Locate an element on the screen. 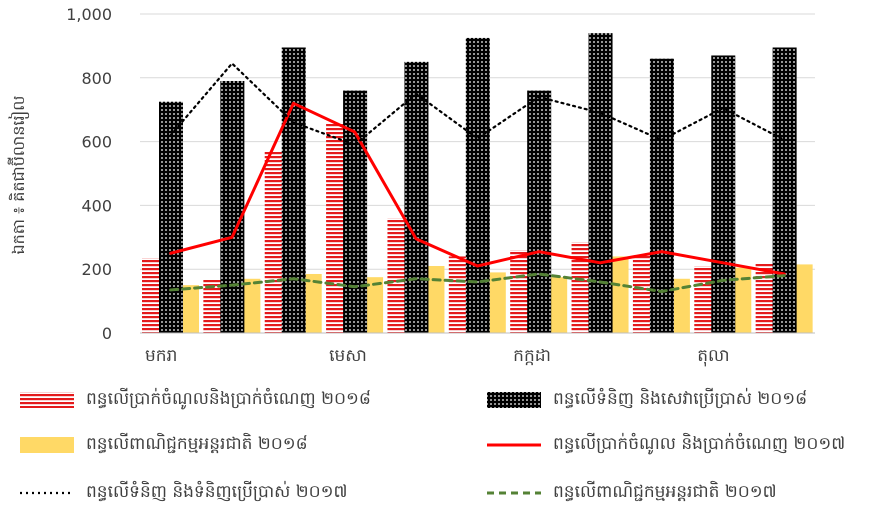 This screenshot has height=517, width=879. legend-item: ពន្ធលើទំនិញ និងសេវាប្រើប្រាស់ ២០១៨ is located at coordinates (646, 400).